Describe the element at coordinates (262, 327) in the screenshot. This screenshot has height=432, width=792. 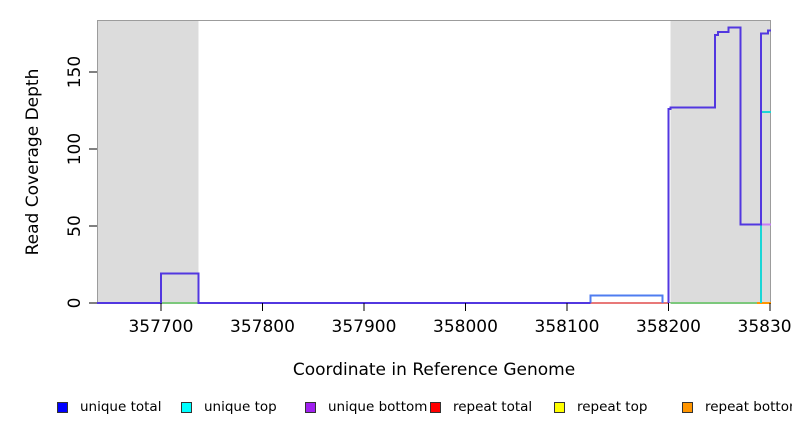
I see `x-tick-label: 357800` at that location.